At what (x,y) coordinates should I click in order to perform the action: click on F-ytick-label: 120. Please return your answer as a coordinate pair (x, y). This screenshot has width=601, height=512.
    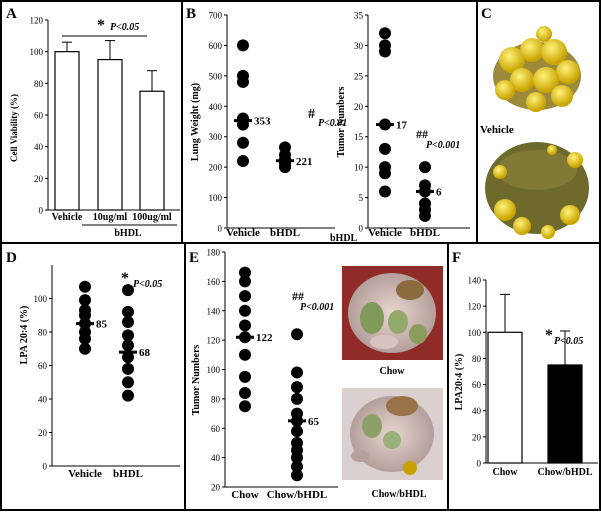
    Looking at the image, I should click on (475, 307).